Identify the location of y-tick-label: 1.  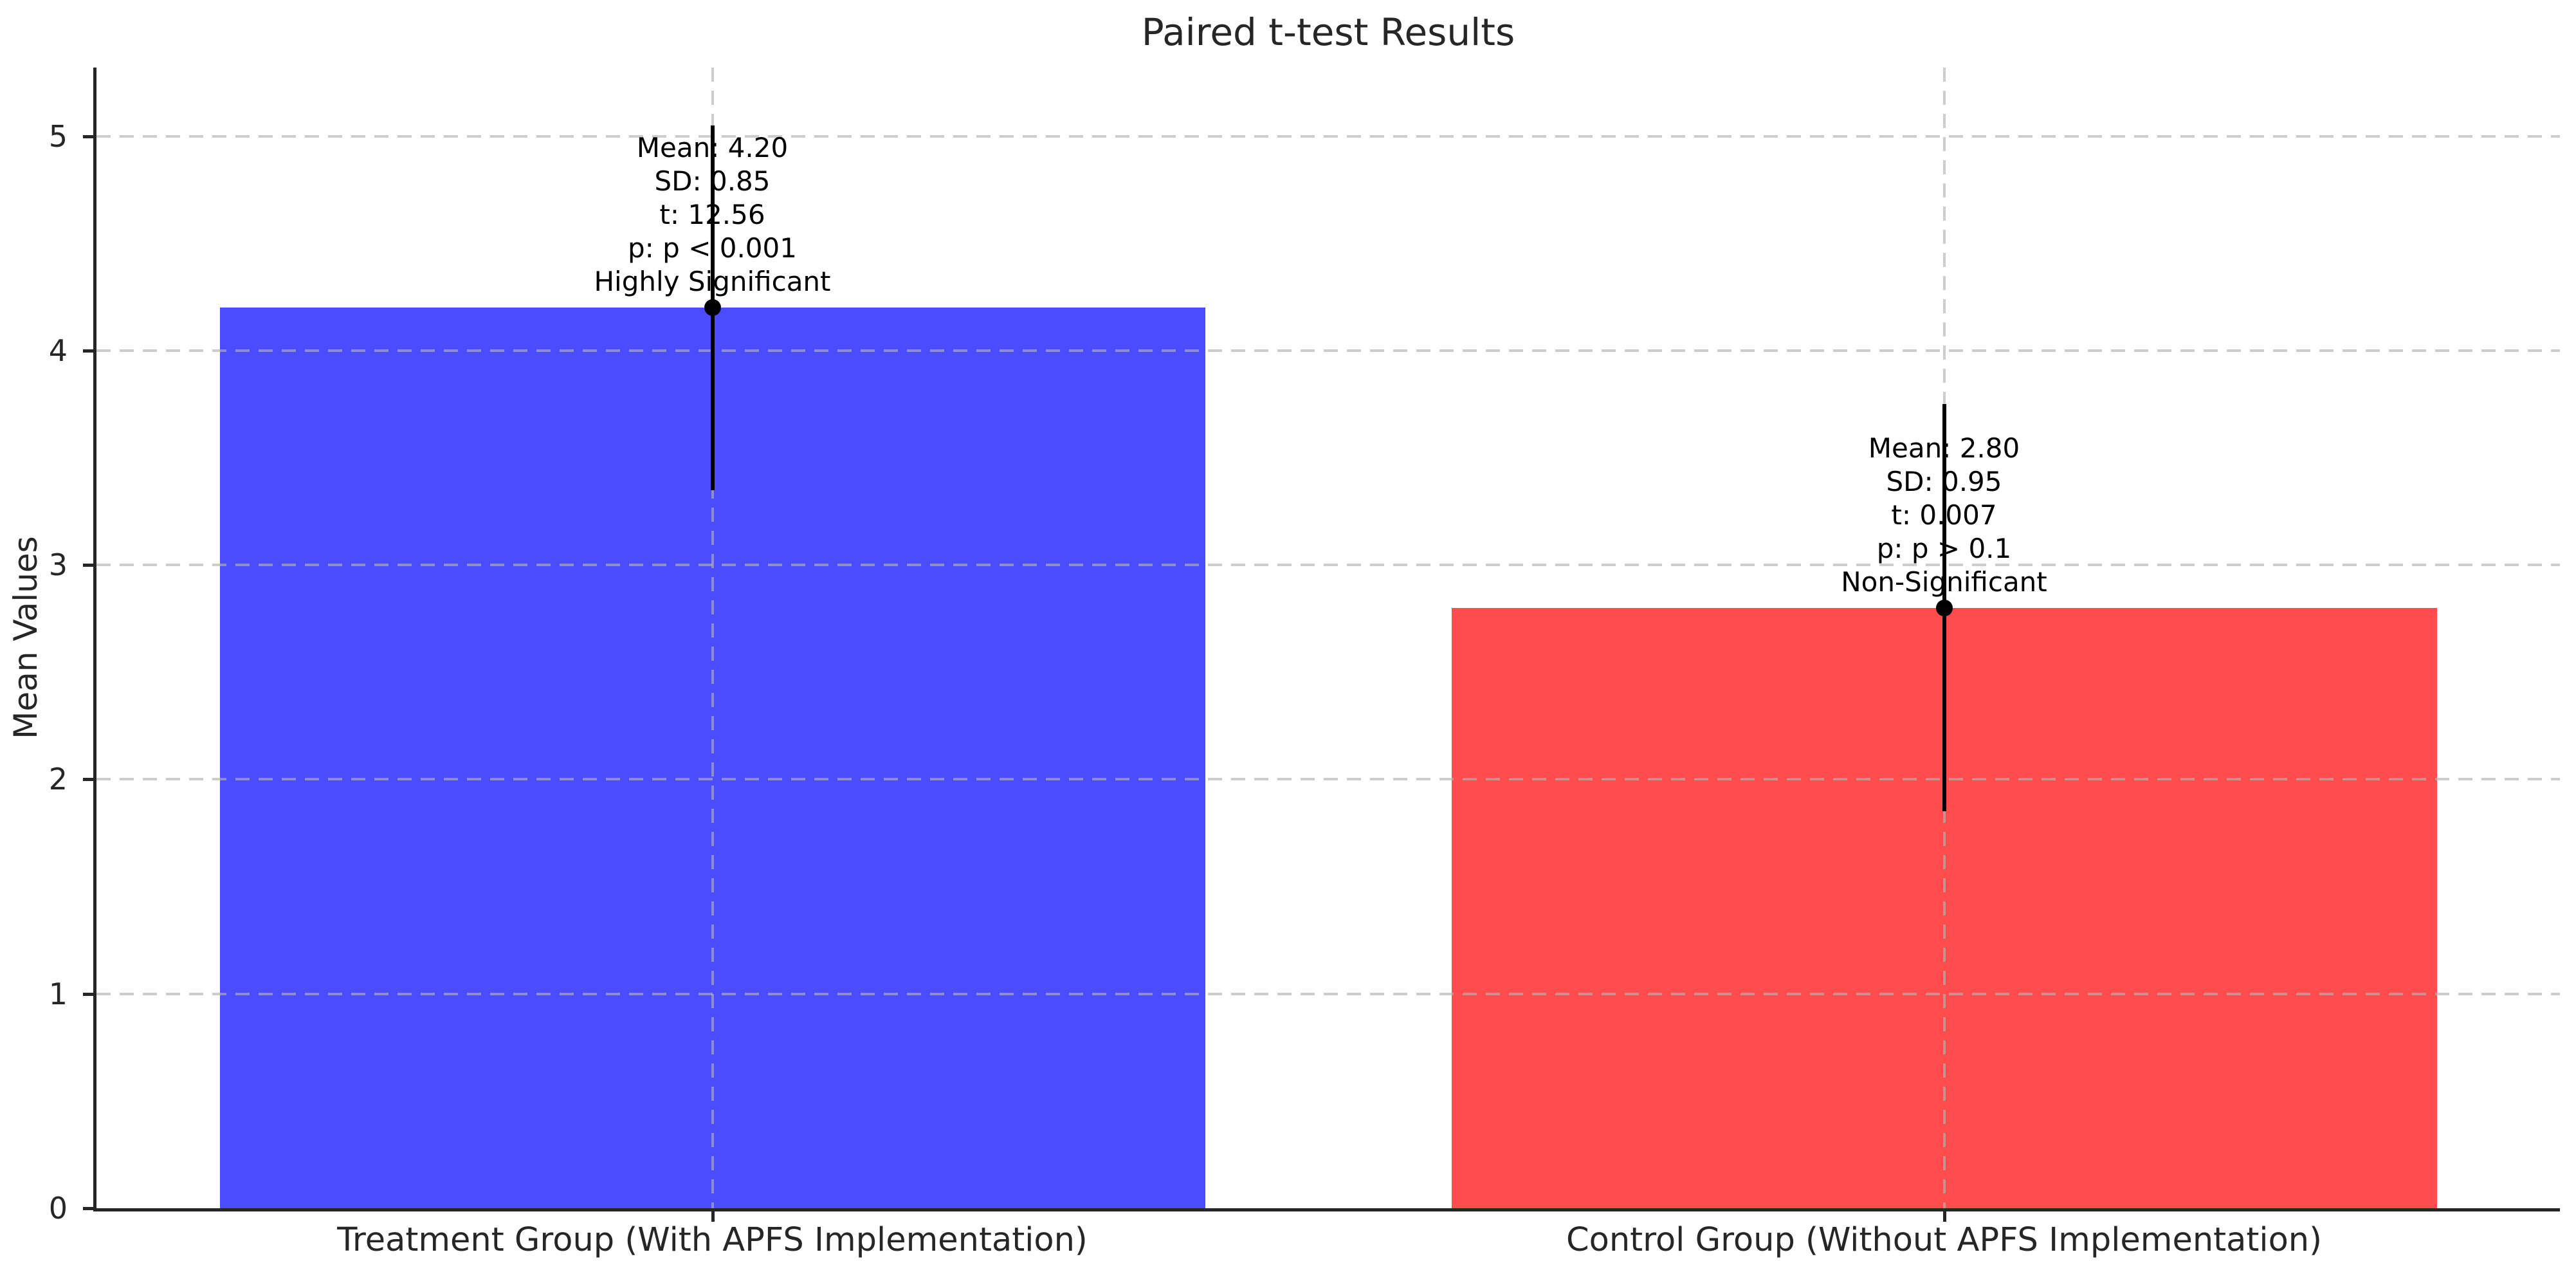
(58, 994).